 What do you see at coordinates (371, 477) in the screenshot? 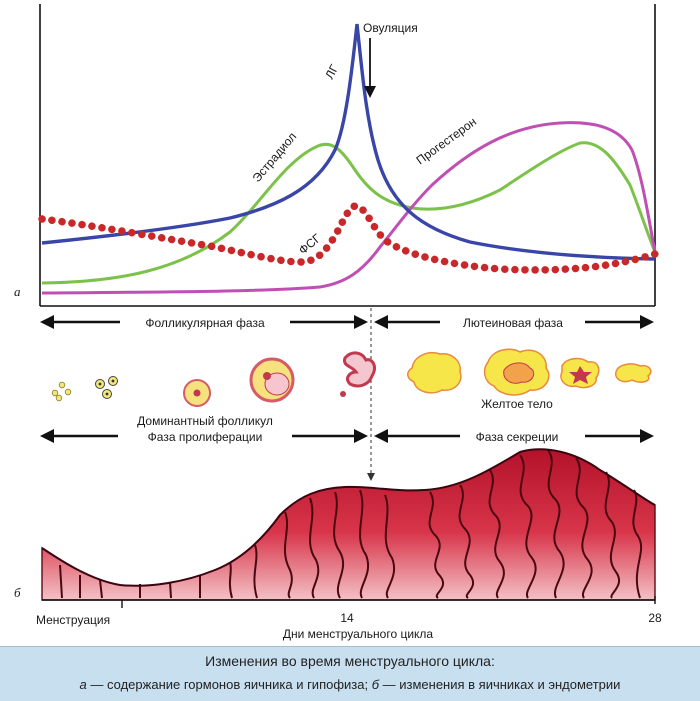
I see `ovulation-drop-arrowhead` at bounding box center [371, 477].